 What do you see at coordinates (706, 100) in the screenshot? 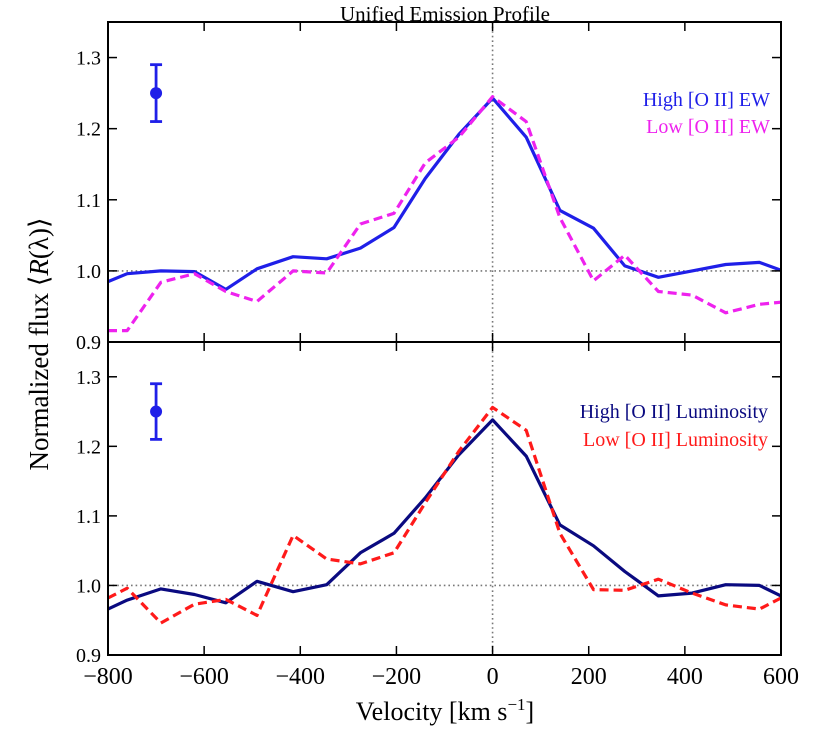
I see `legend-entry: High [O II] EW` at bounding box center [706, 100].